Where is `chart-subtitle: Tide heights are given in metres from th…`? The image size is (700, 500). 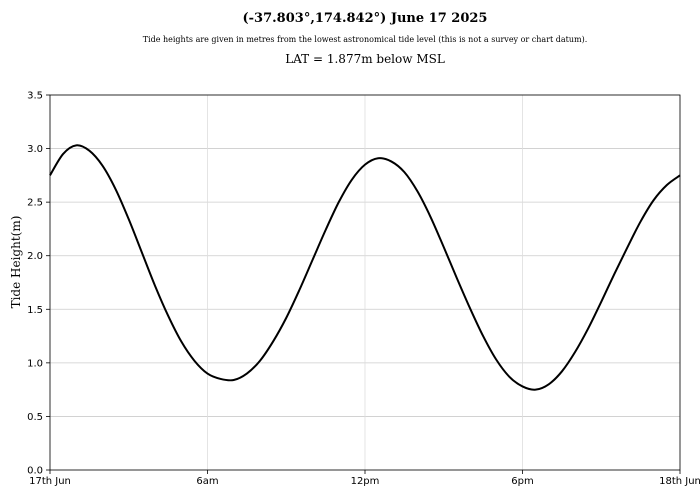
chart-subtitle: Tide heights are given in metres from th… is located at coordinates (365, 39).